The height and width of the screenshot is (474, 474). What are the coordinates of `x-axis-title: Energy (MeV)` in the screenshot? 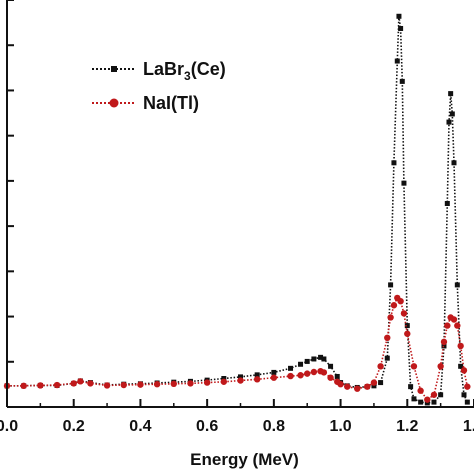 It's located at (244, 459).